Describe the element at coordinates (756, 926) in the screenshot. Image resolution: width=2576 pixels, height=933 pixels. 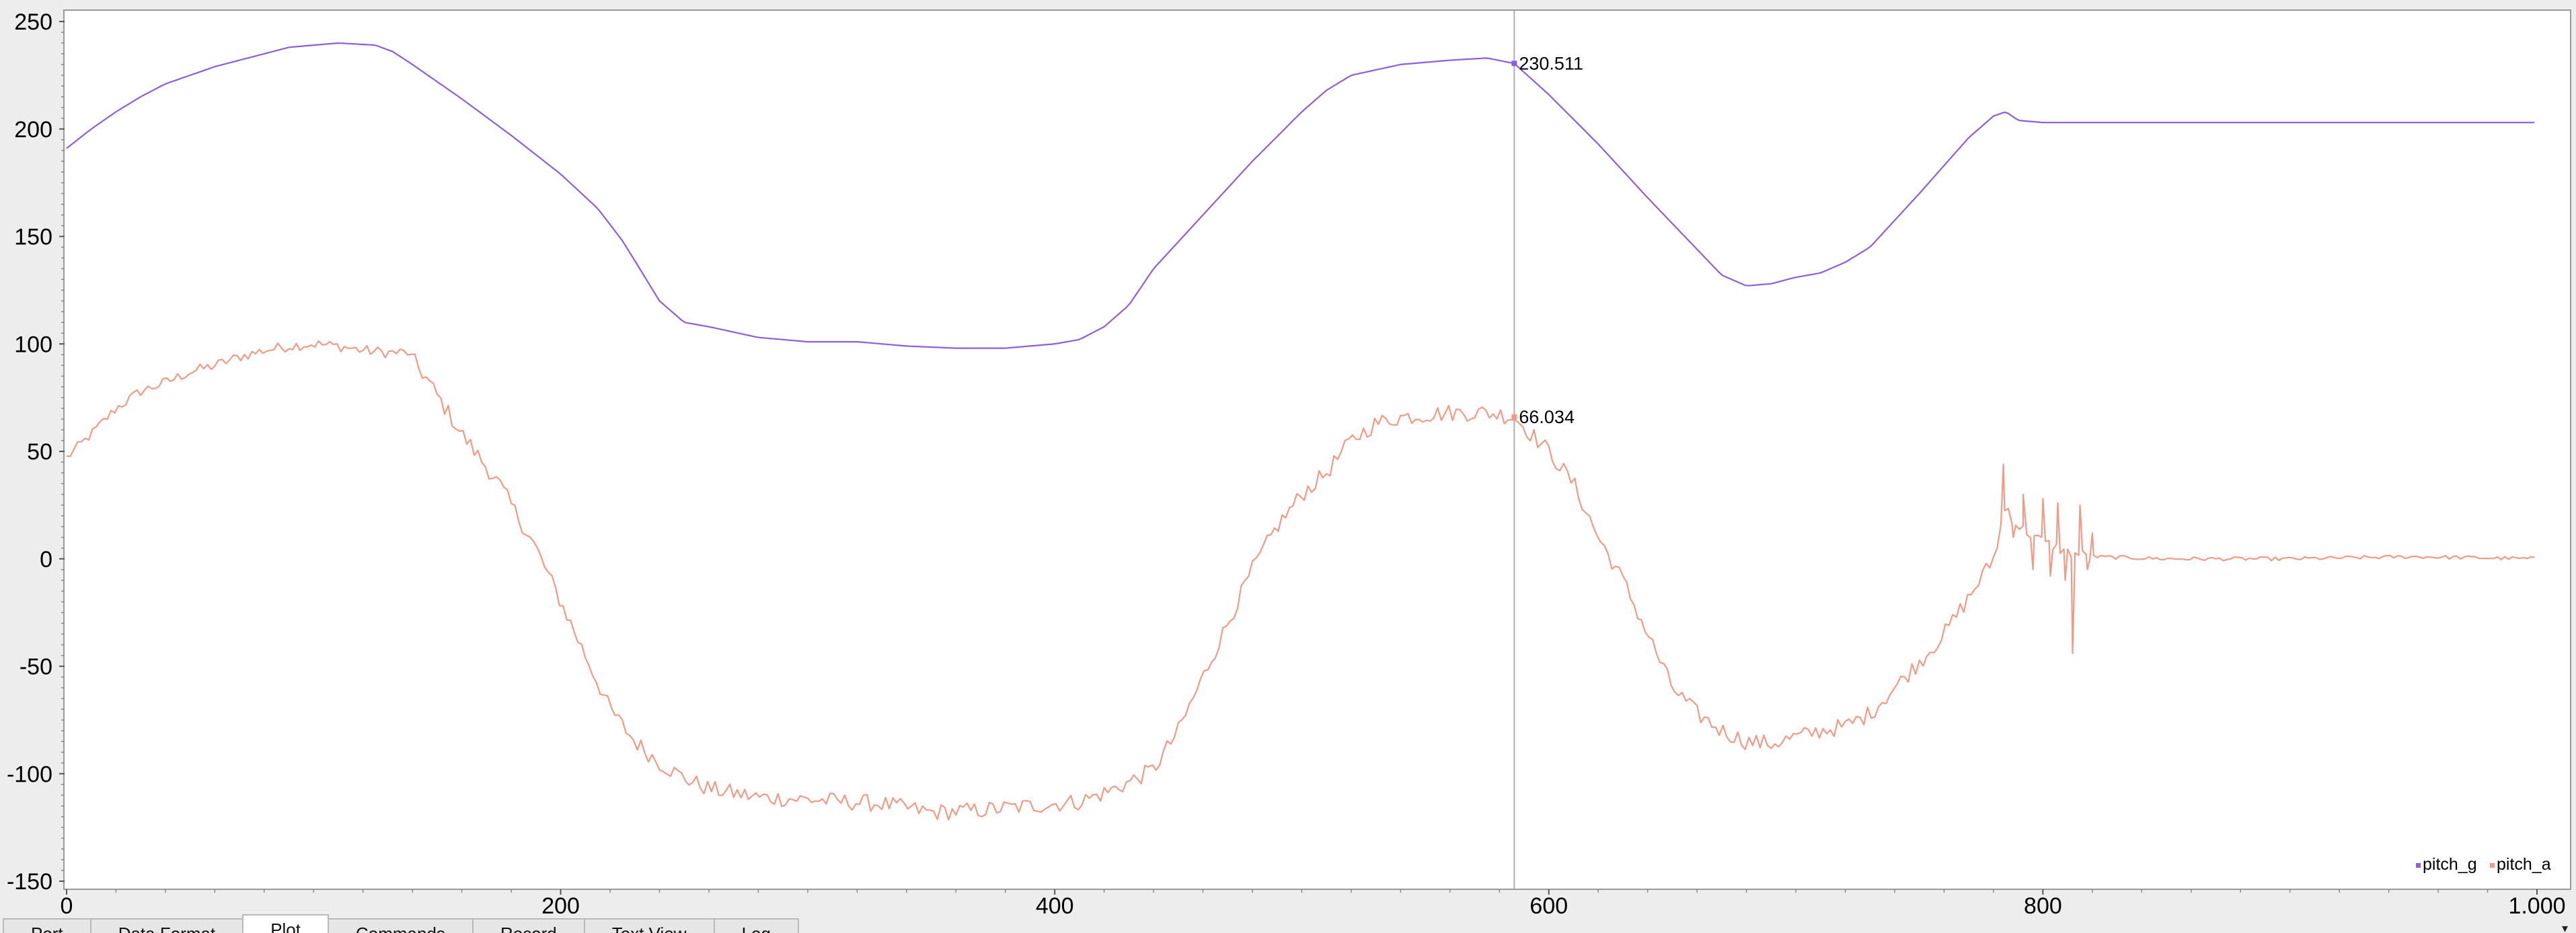
I see `tab-log: Log` at that location.